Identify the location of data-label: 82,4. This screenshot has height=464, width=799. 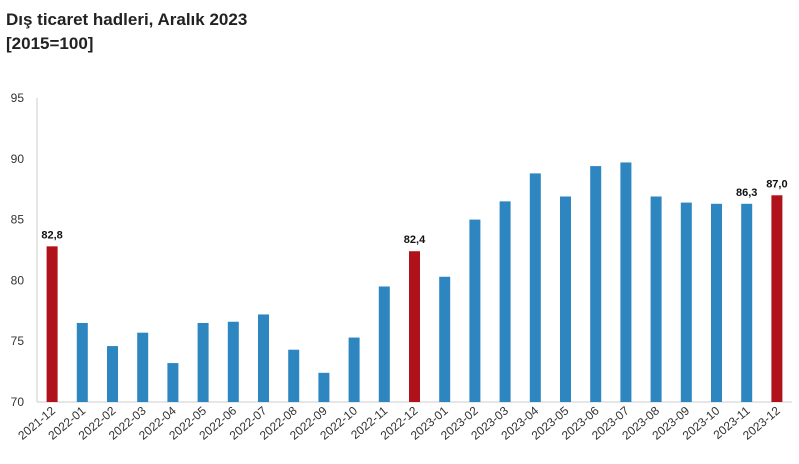
(415, 240).